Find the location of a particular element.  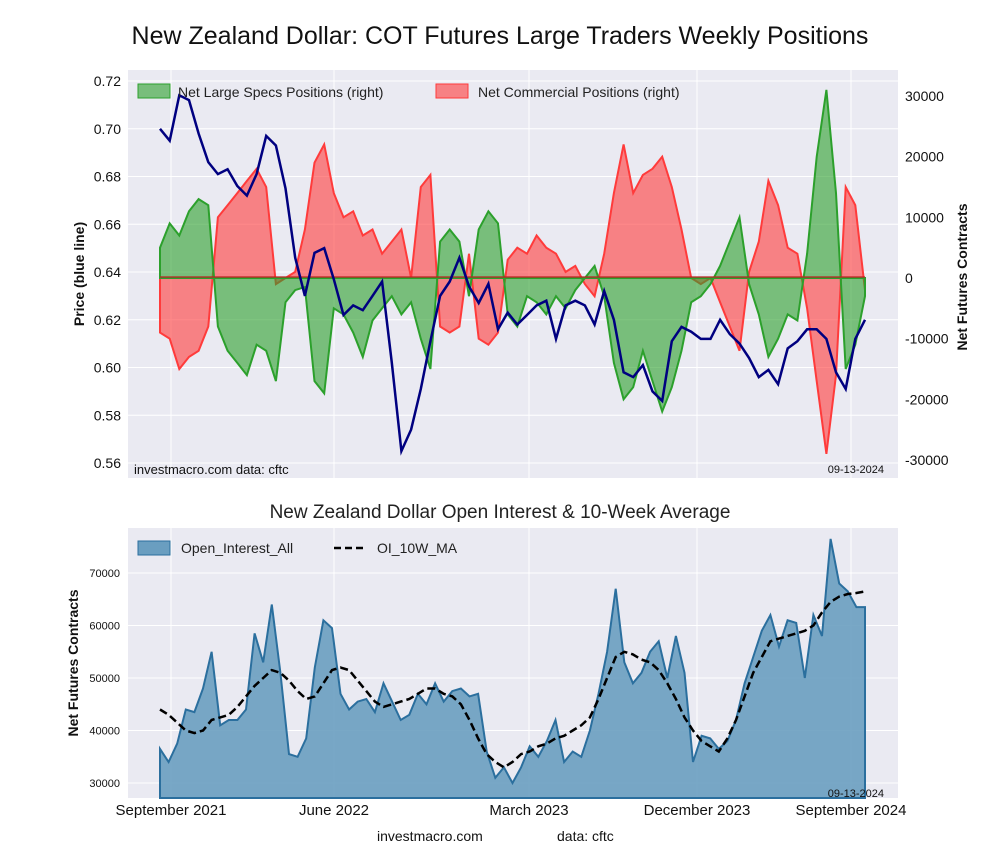

left-tick-label: 0.66 is located at coordinates (107, 224).